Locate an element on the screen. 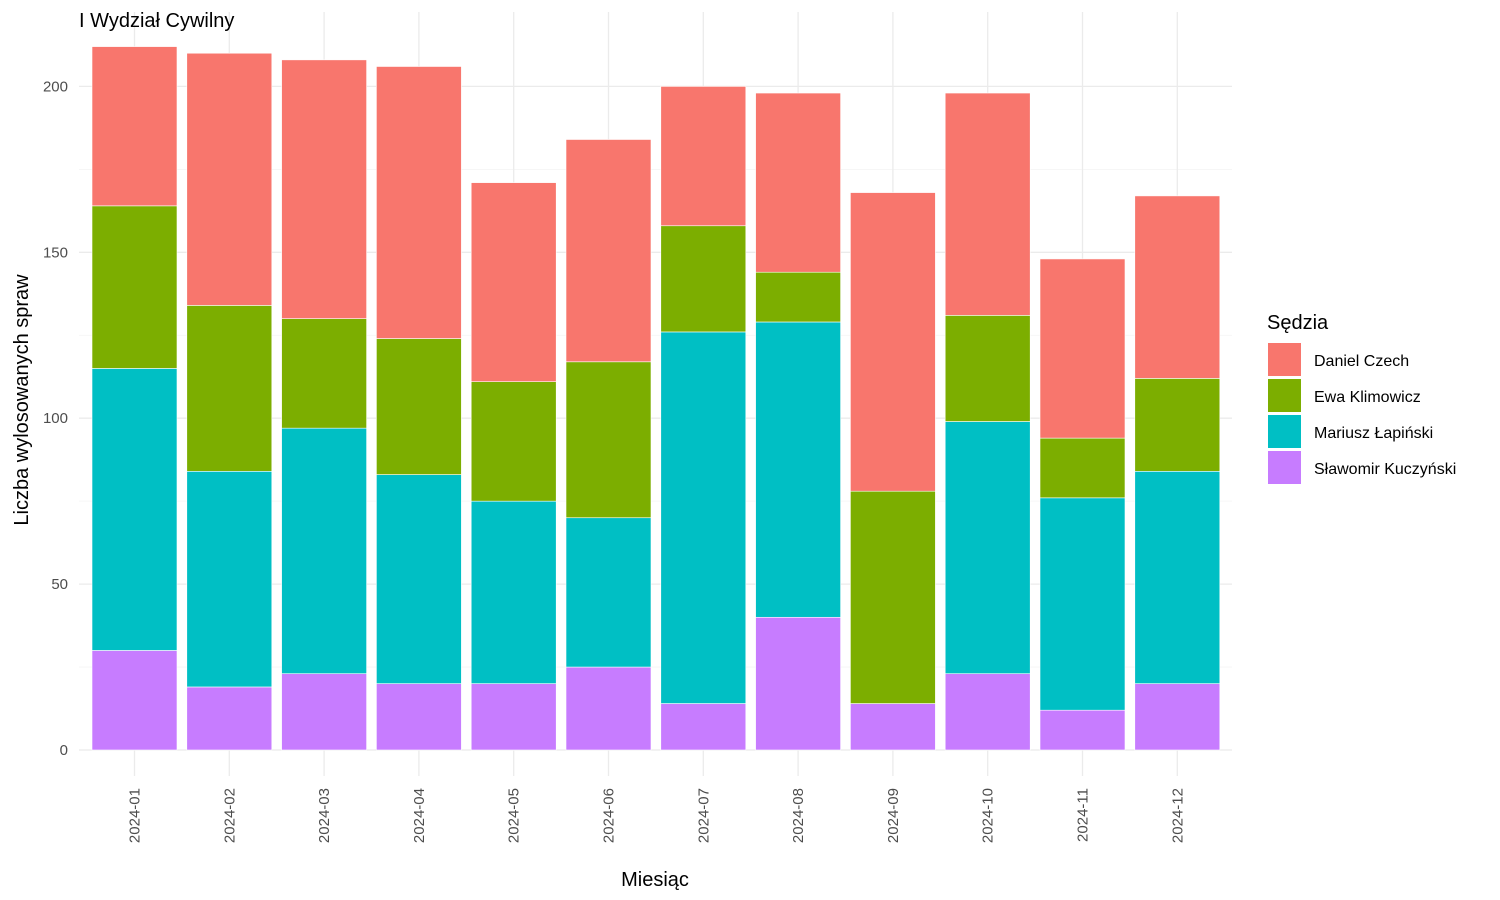 Image resolution: width=1500 pixels, height=900 pixels. x-tick-label: 2024-11 is located at coordinates (1083, 815).